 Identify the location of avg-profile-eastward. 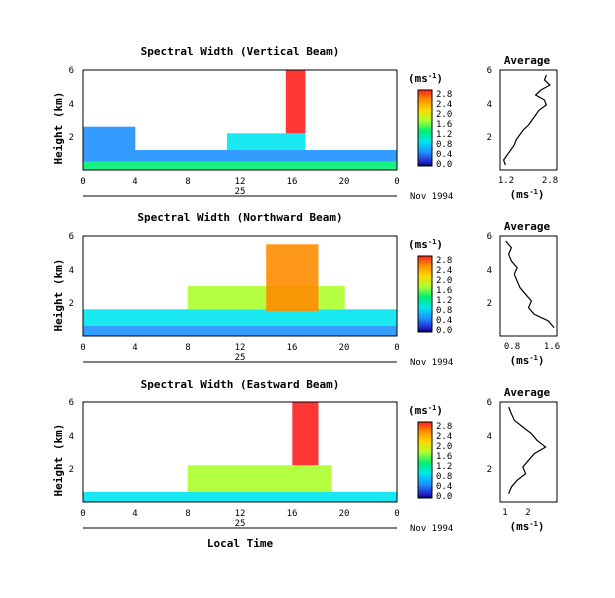
(527, 450).